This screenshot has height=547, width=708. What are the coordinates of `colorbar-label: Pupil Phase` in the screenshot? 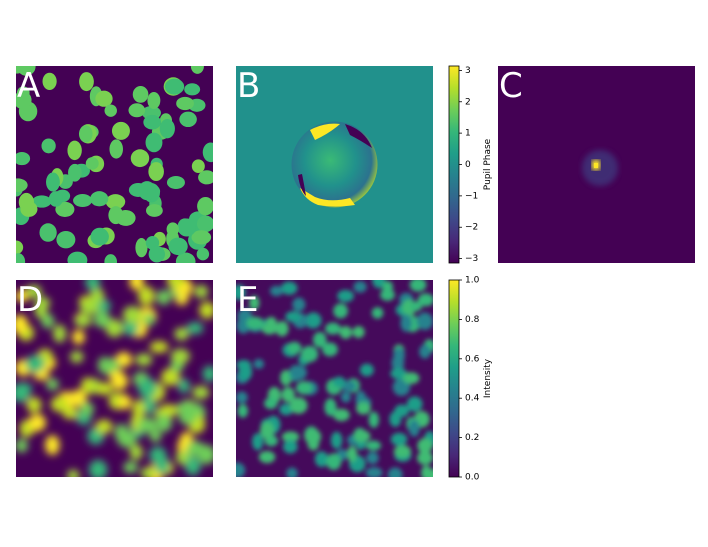 It's located at (488, 164).